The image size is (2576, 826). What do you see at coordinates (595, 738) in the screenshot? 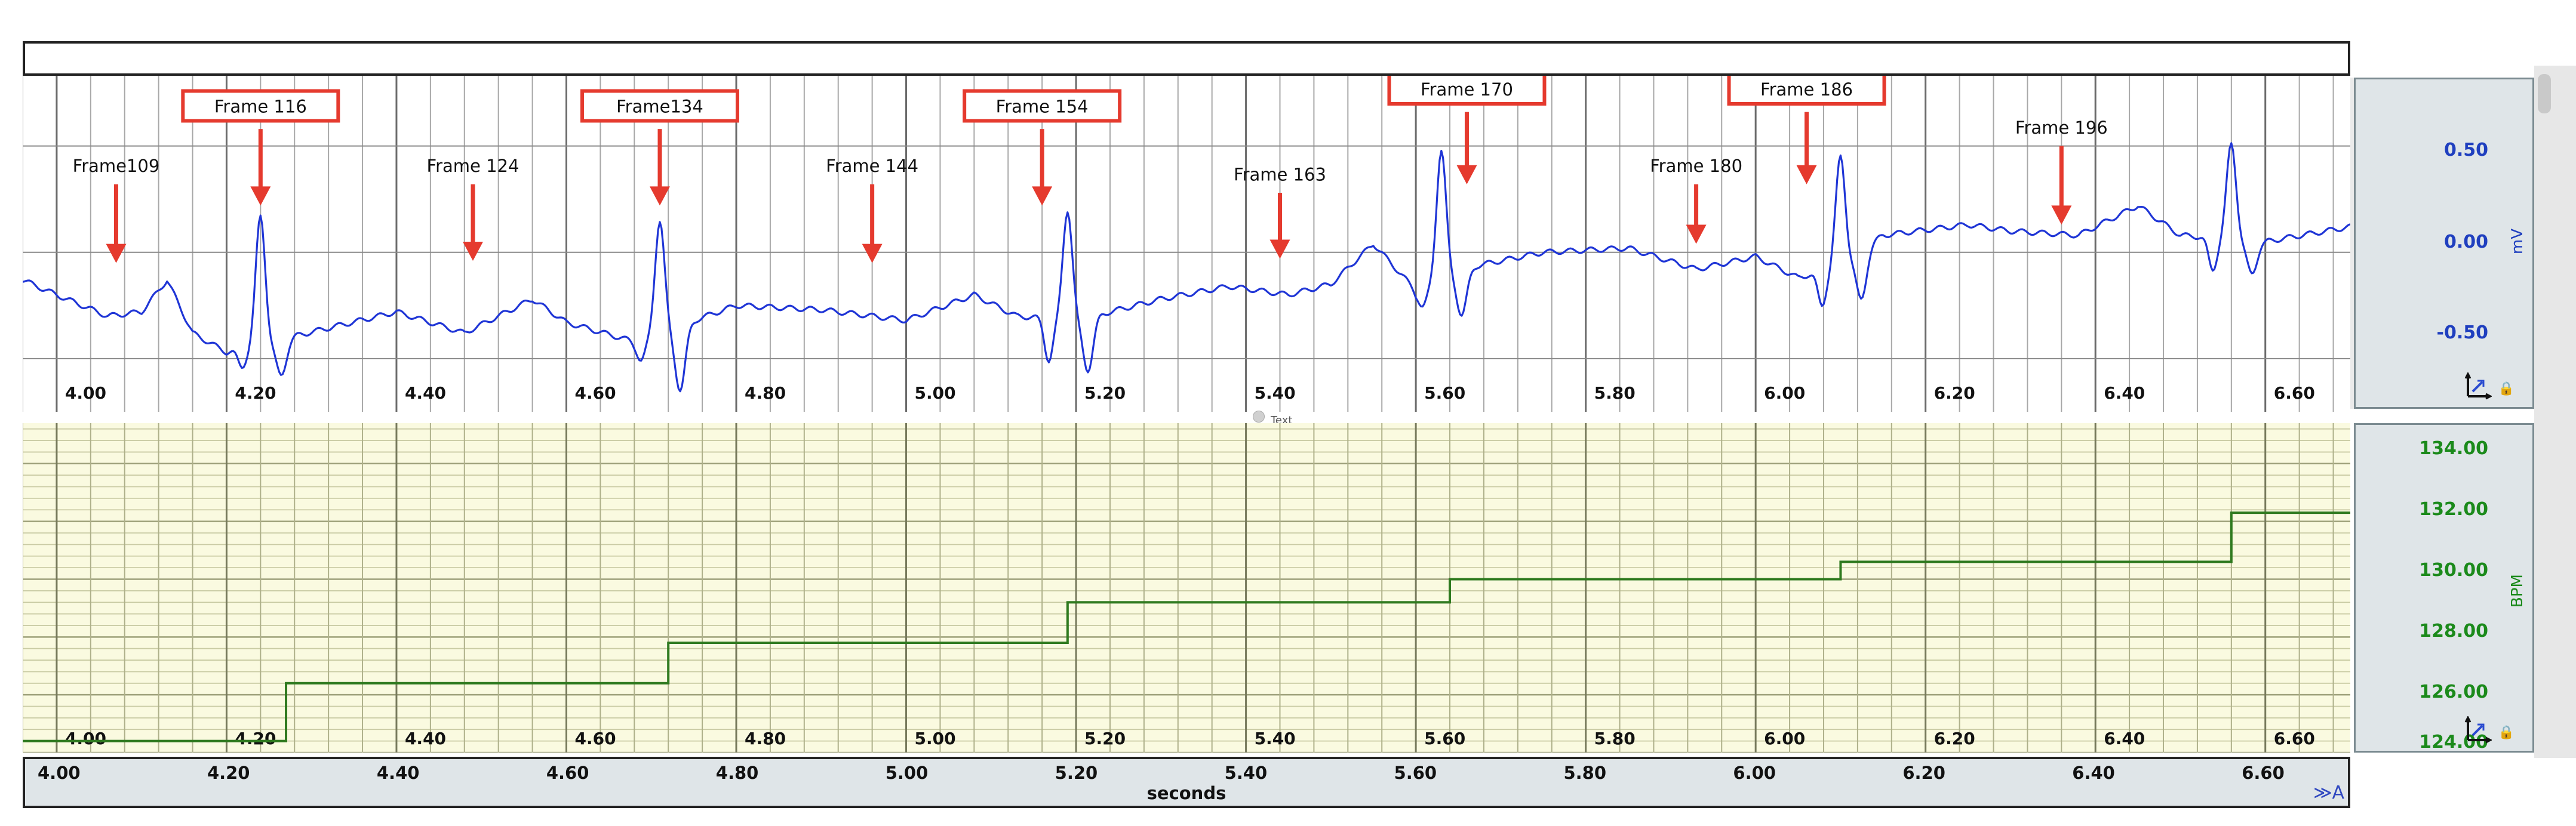
I see `bpm-xtick-label: 4.60` at bounding box center [595, 738].